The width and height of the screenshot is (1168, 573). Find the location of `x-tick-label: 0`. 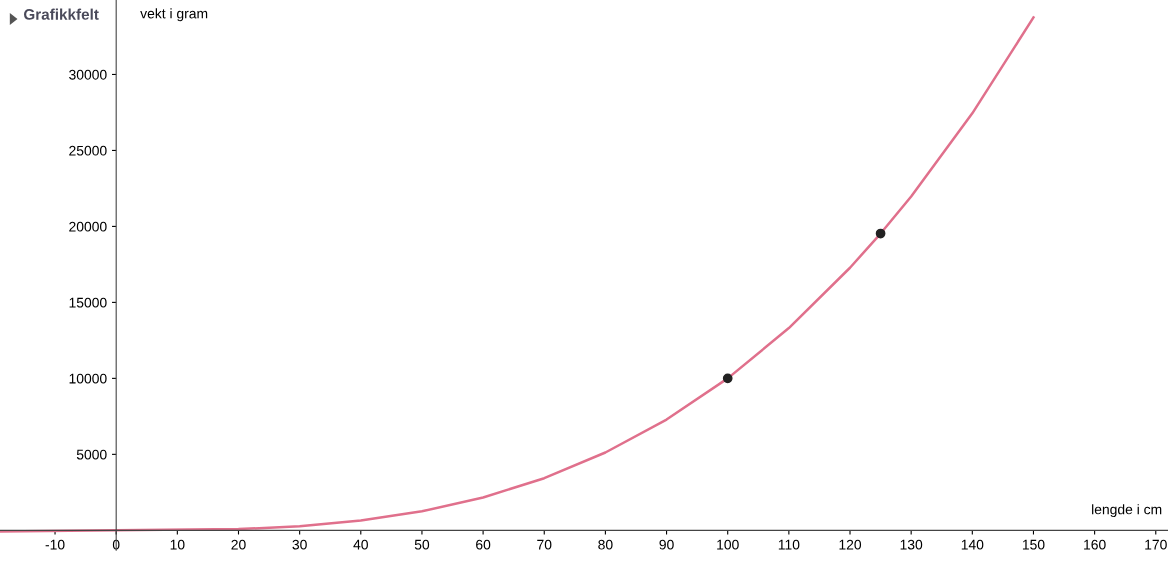

x-tick-label: 0 is located at coordinates (116, 544).